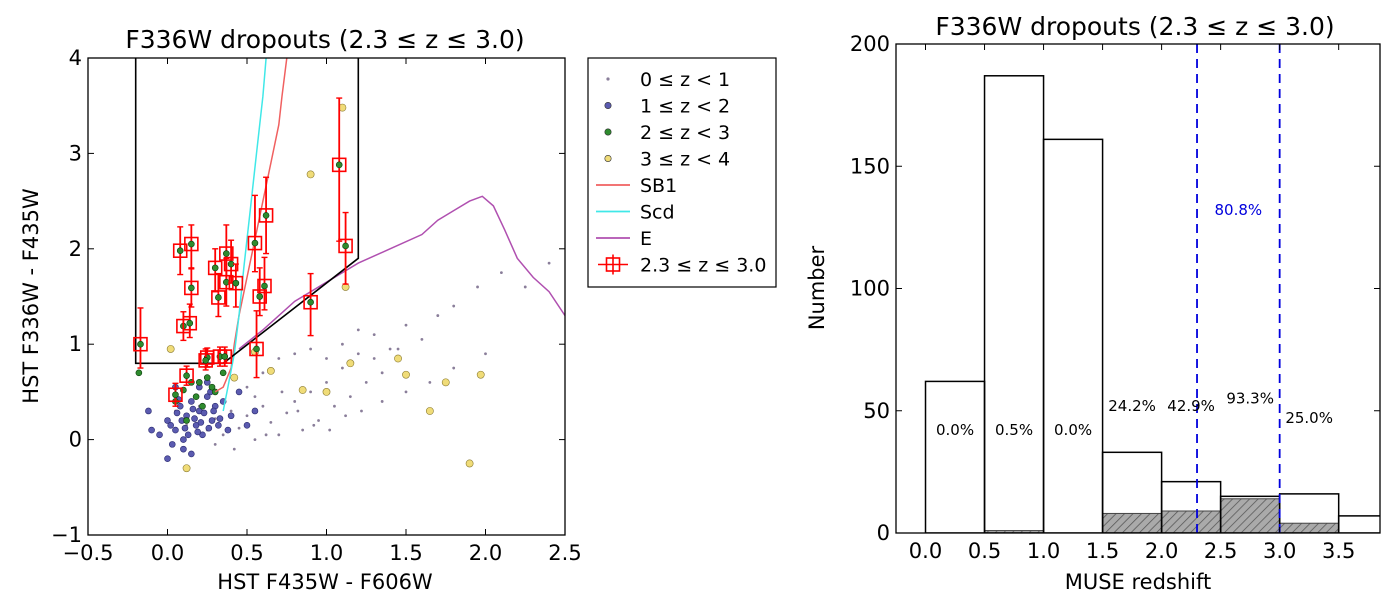 Image resolution: width=1395 pixels, height=599 pixels. What do you see at coordinates (624, 239) in the screenshot?
I see `legend-item: E` at bounding box center [624, 239].